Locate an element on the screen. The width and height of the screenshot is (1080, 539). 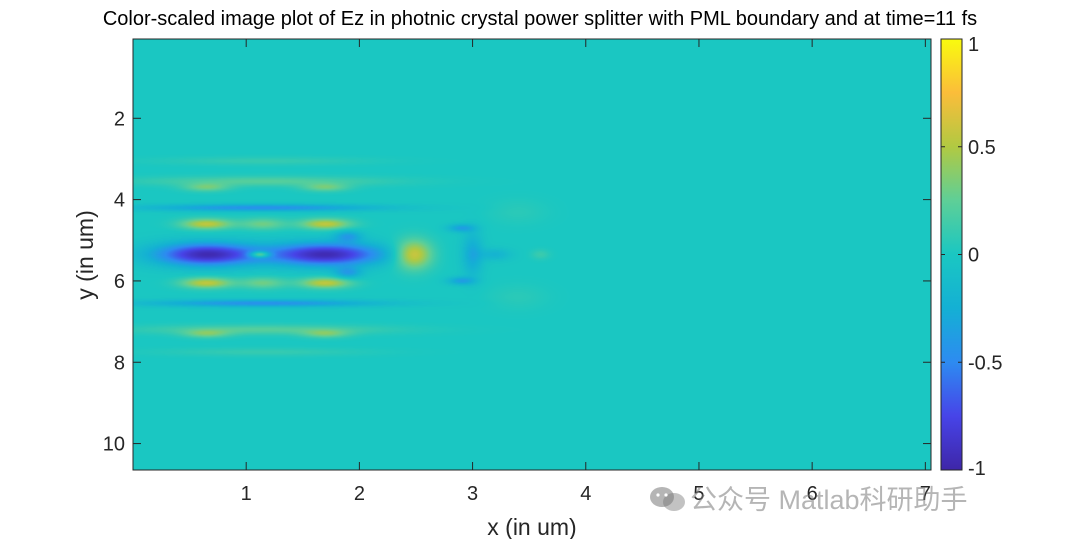
colorbar-tick-label: 1 is located at coordinates (973, 45).